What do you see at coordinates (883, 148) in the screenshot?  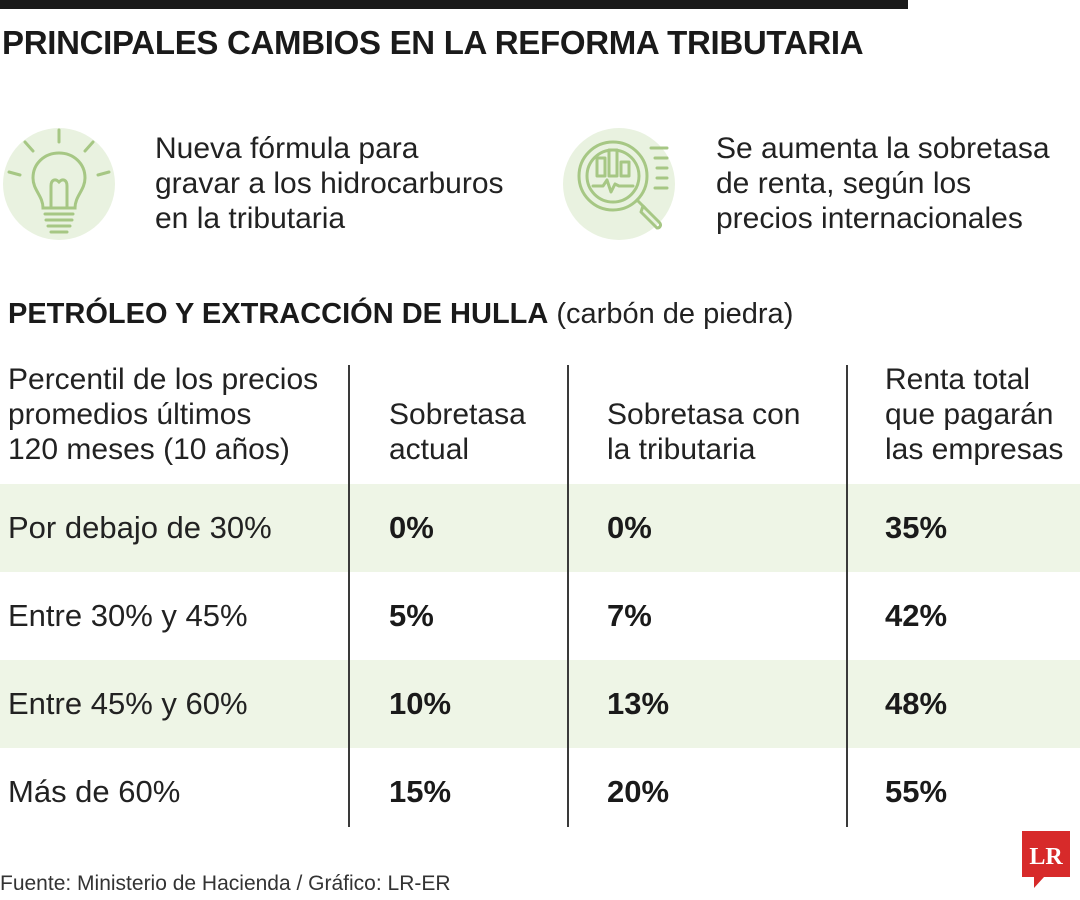 I see `feature-line: Se aumenta la sobretasa` at bounding box center [883, 148].